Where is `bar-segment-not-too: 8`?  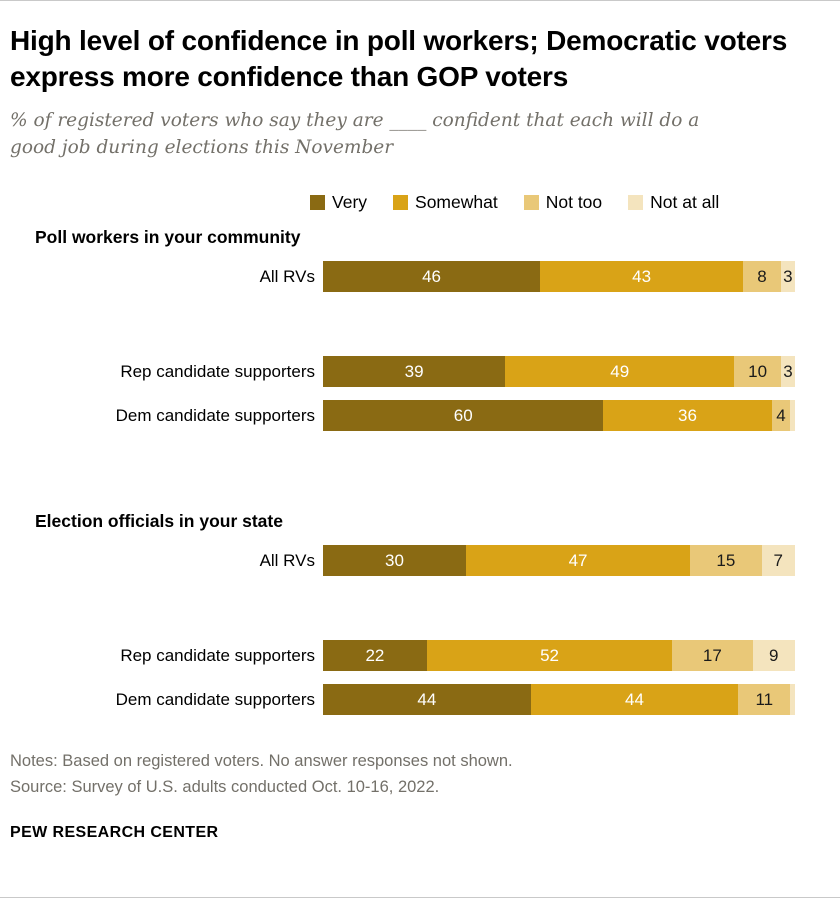
bar-segment-not-too: 8 is located at coordinates (762, 277).